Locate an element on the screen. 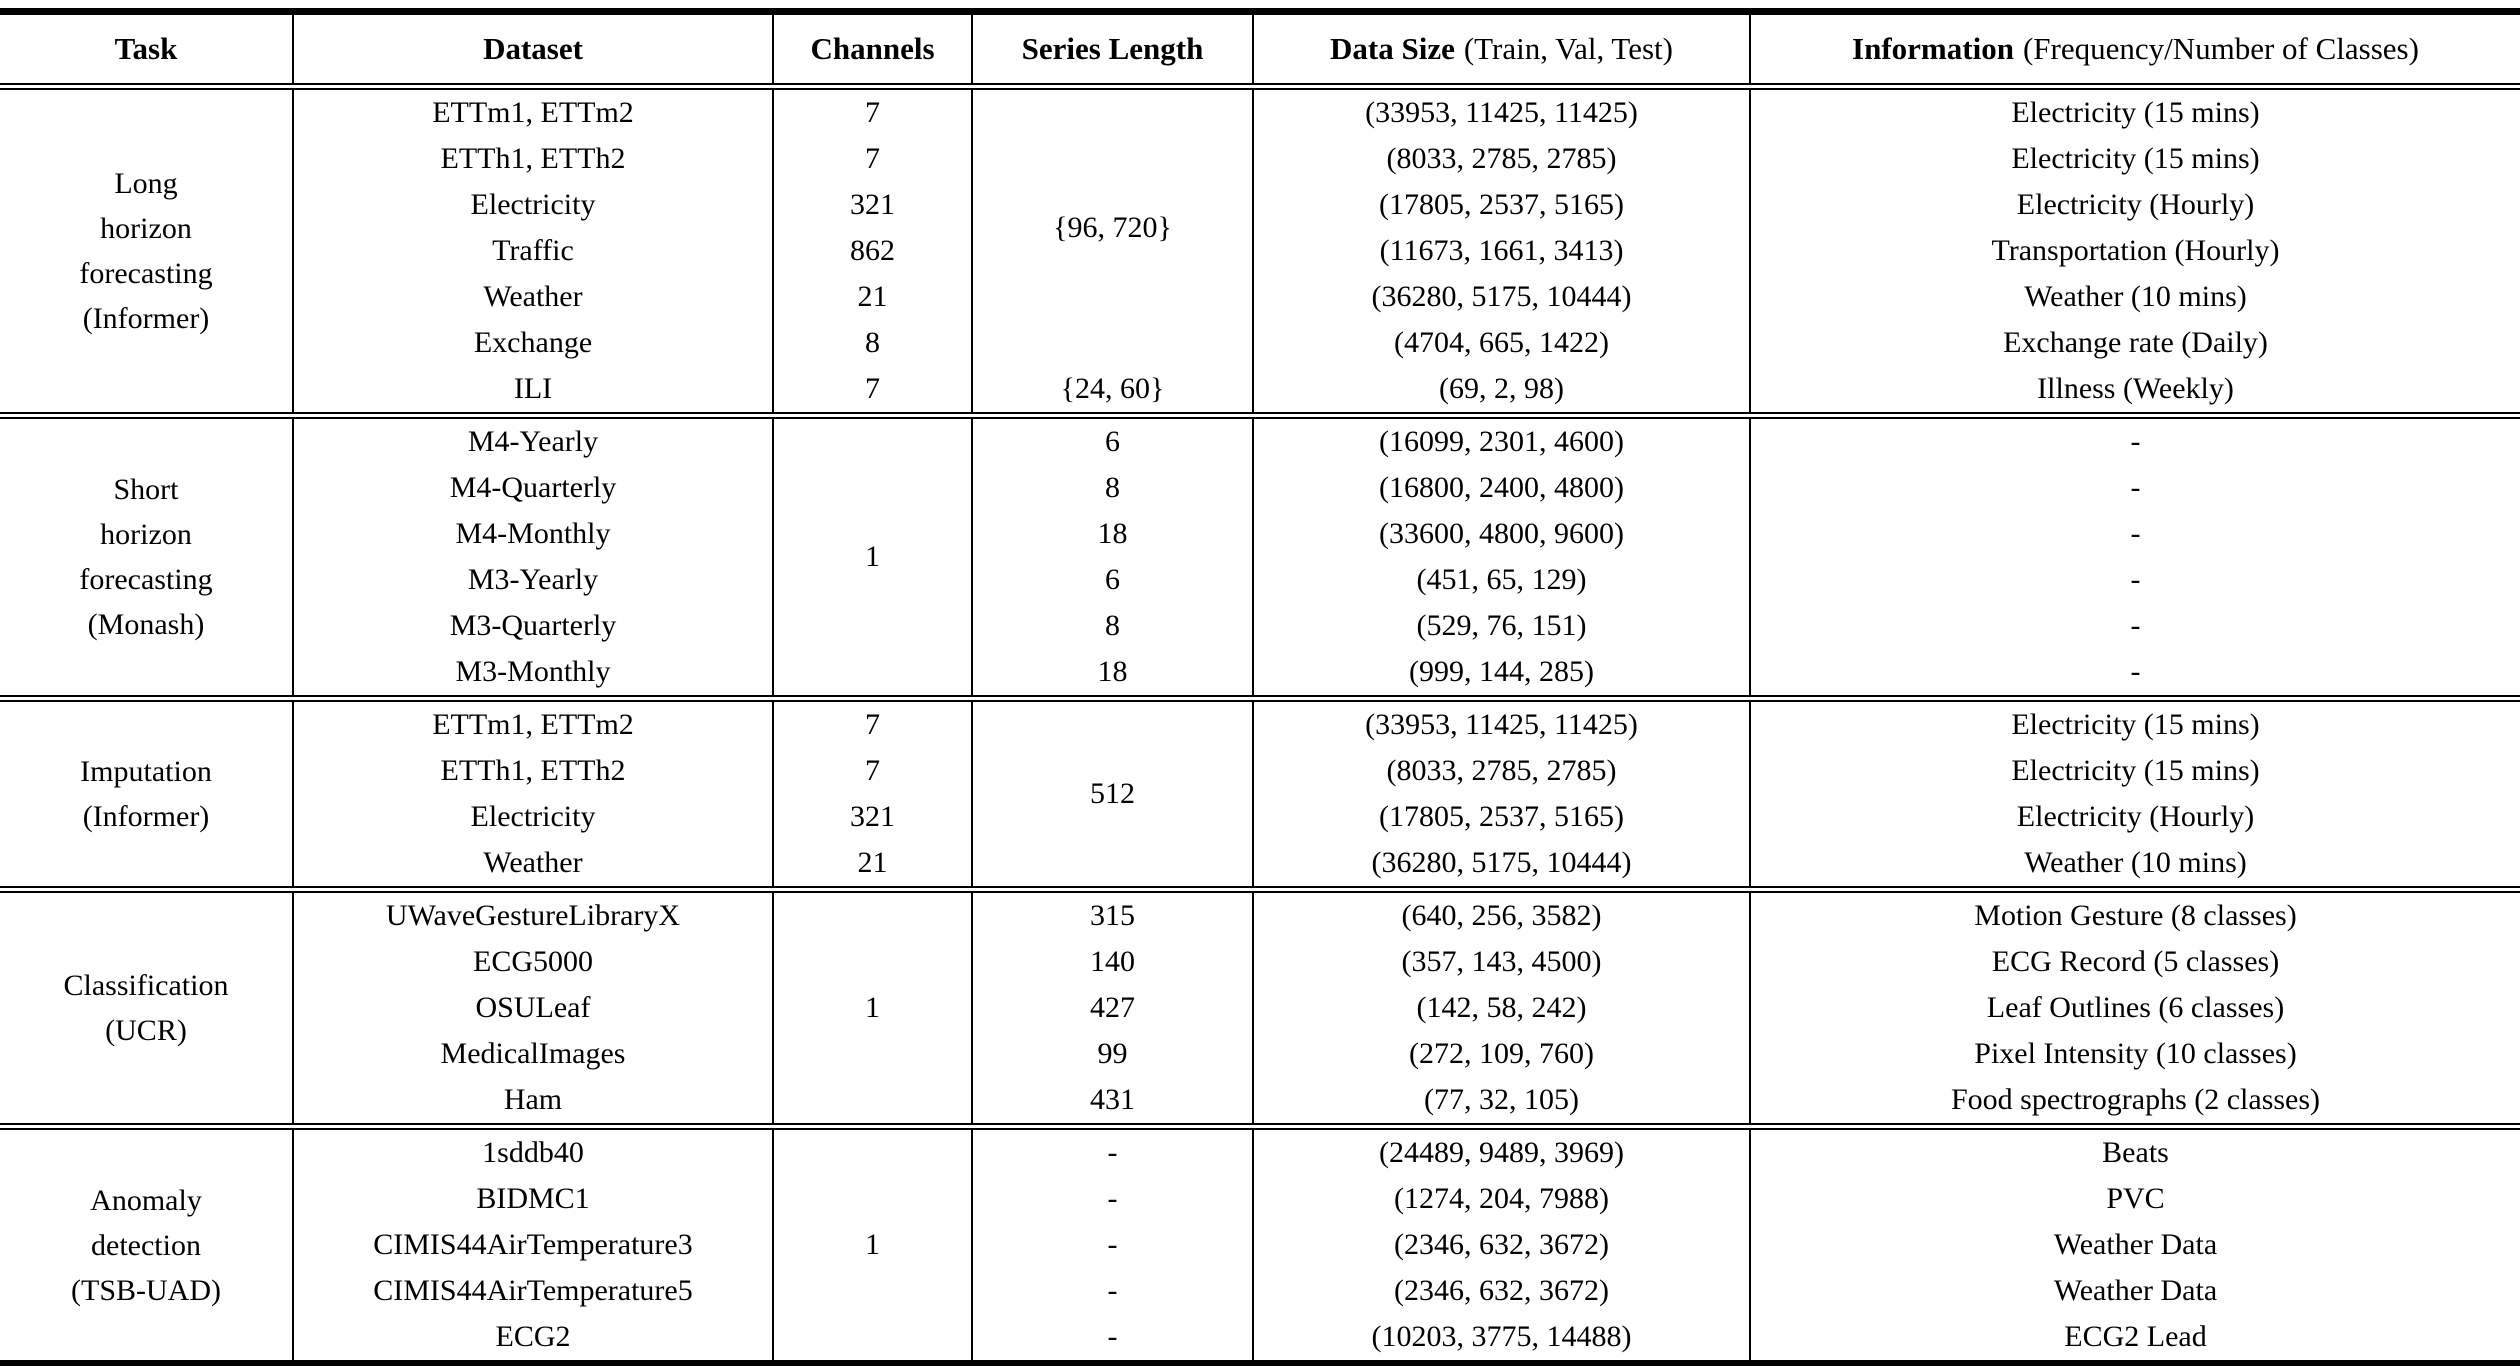  cell-dataset: CIMIS44AirTemperature5 is located at coordinates (533, 1291).